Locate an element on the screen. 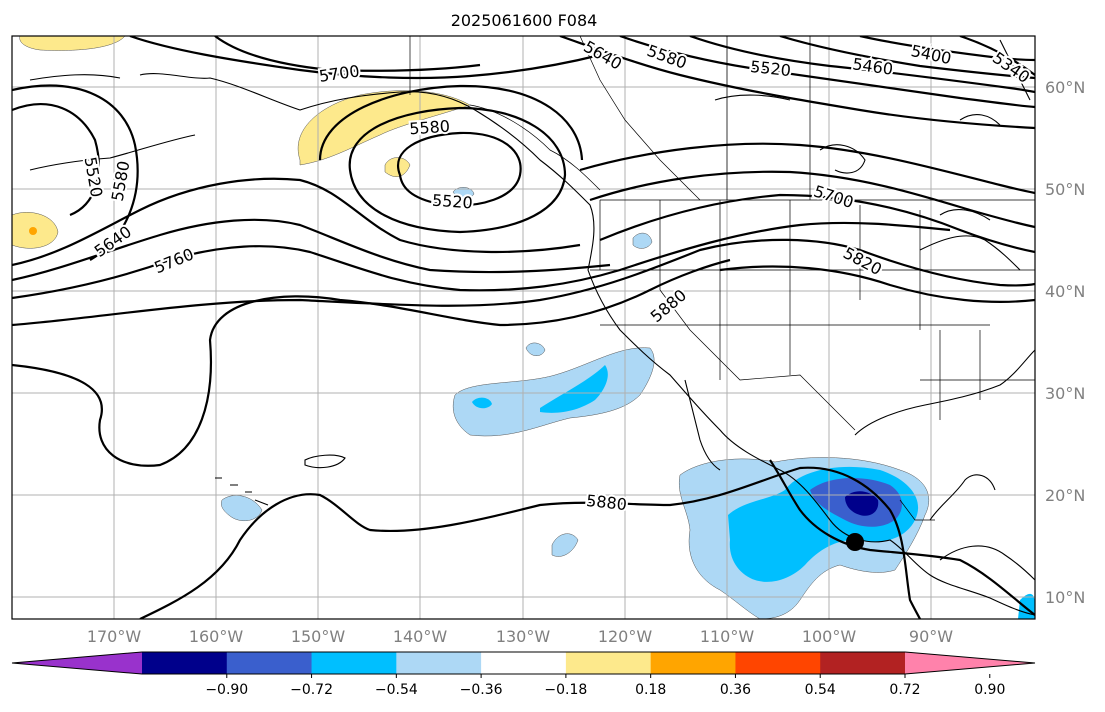 Image resolution: width=1105 pixels, height=712 pixels. colorbar-tick-label: 0.54 is located at coordinates (820, 690).